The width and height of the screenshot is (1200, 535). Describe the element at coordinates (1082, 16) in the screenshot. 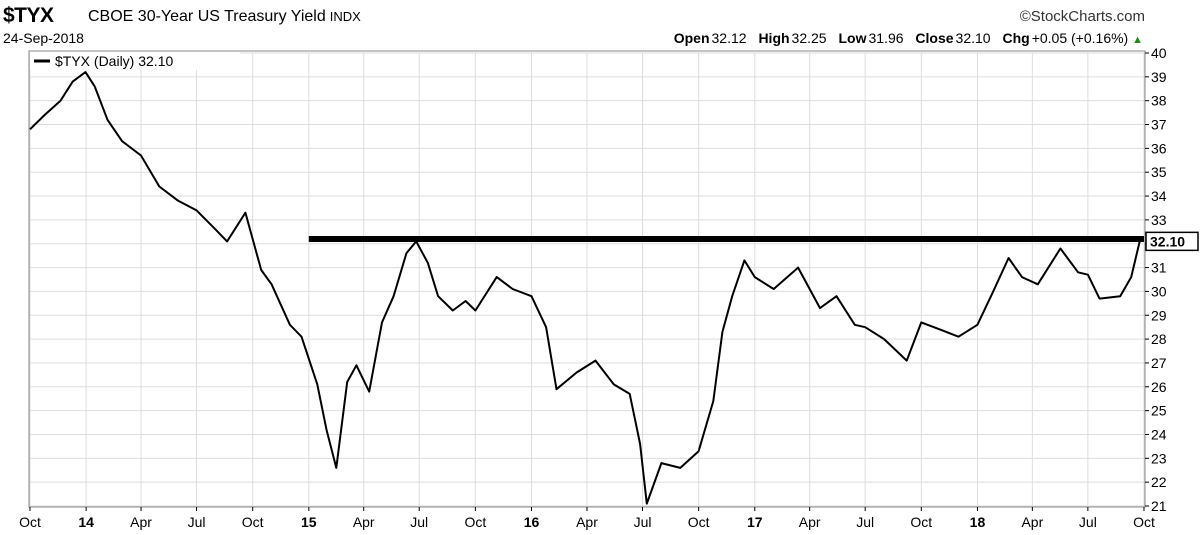

I see `brand-watermark: ©StockCharts.com` at that location.